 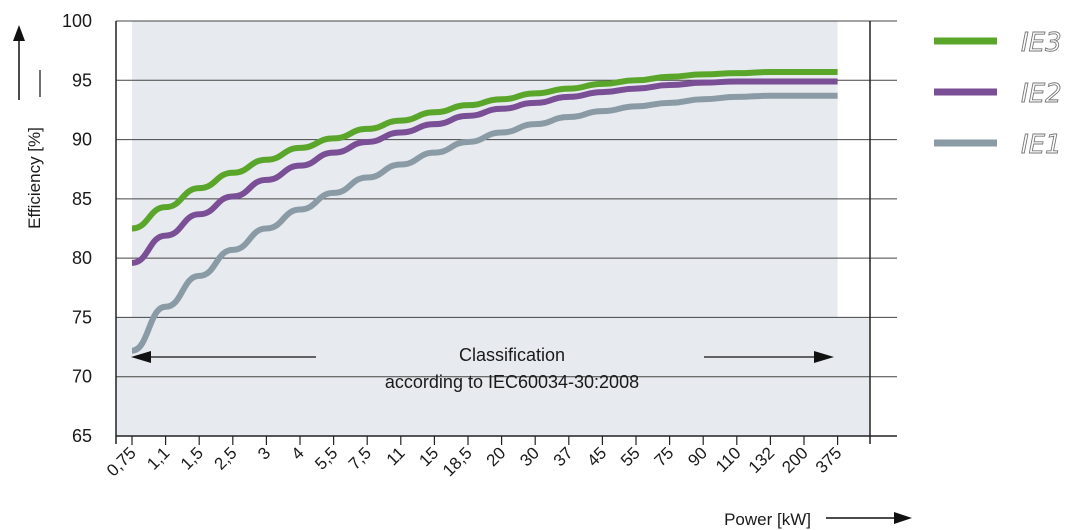 What do you see at coordinates (82, 317) in the screenshot?
I see `y-tick-label: 75` at bounding box center [82, 317].